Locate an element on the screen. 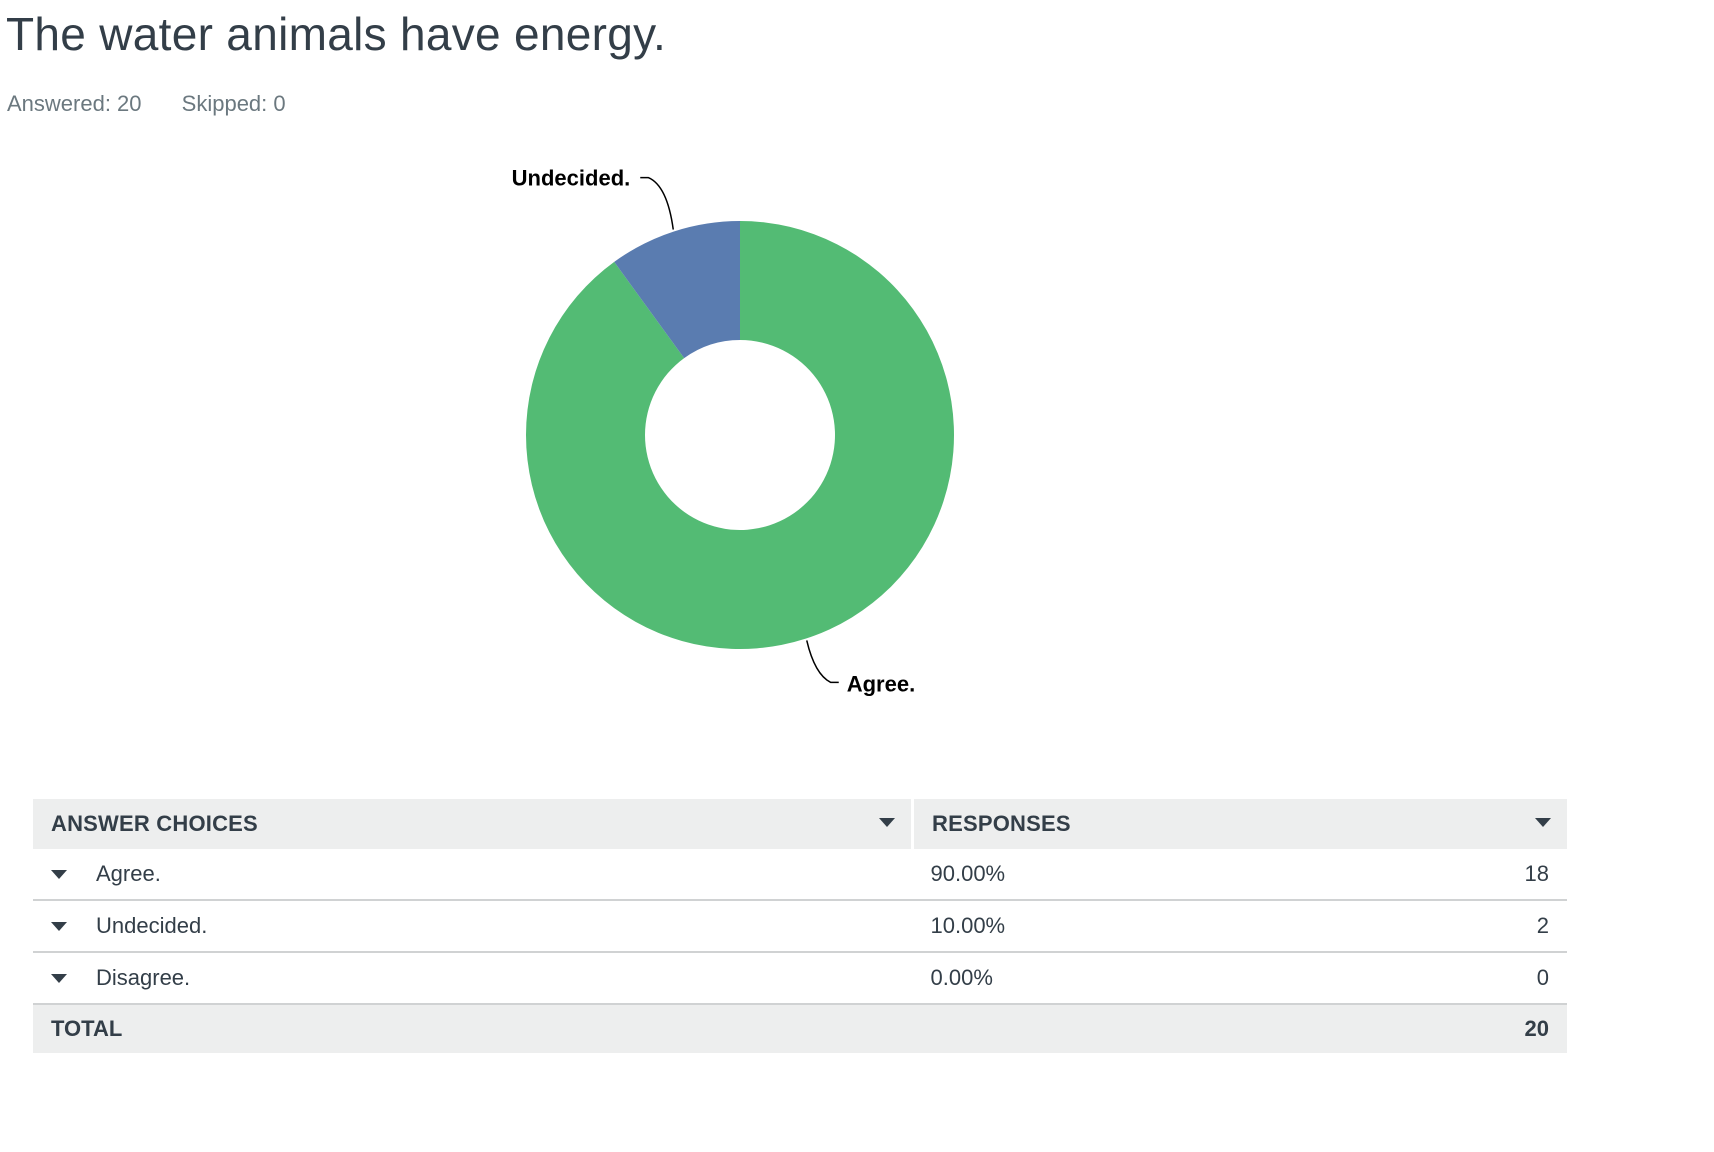 The image size is (1714, 1152). slice-label: Agree. is located at coordinates (881, 683).